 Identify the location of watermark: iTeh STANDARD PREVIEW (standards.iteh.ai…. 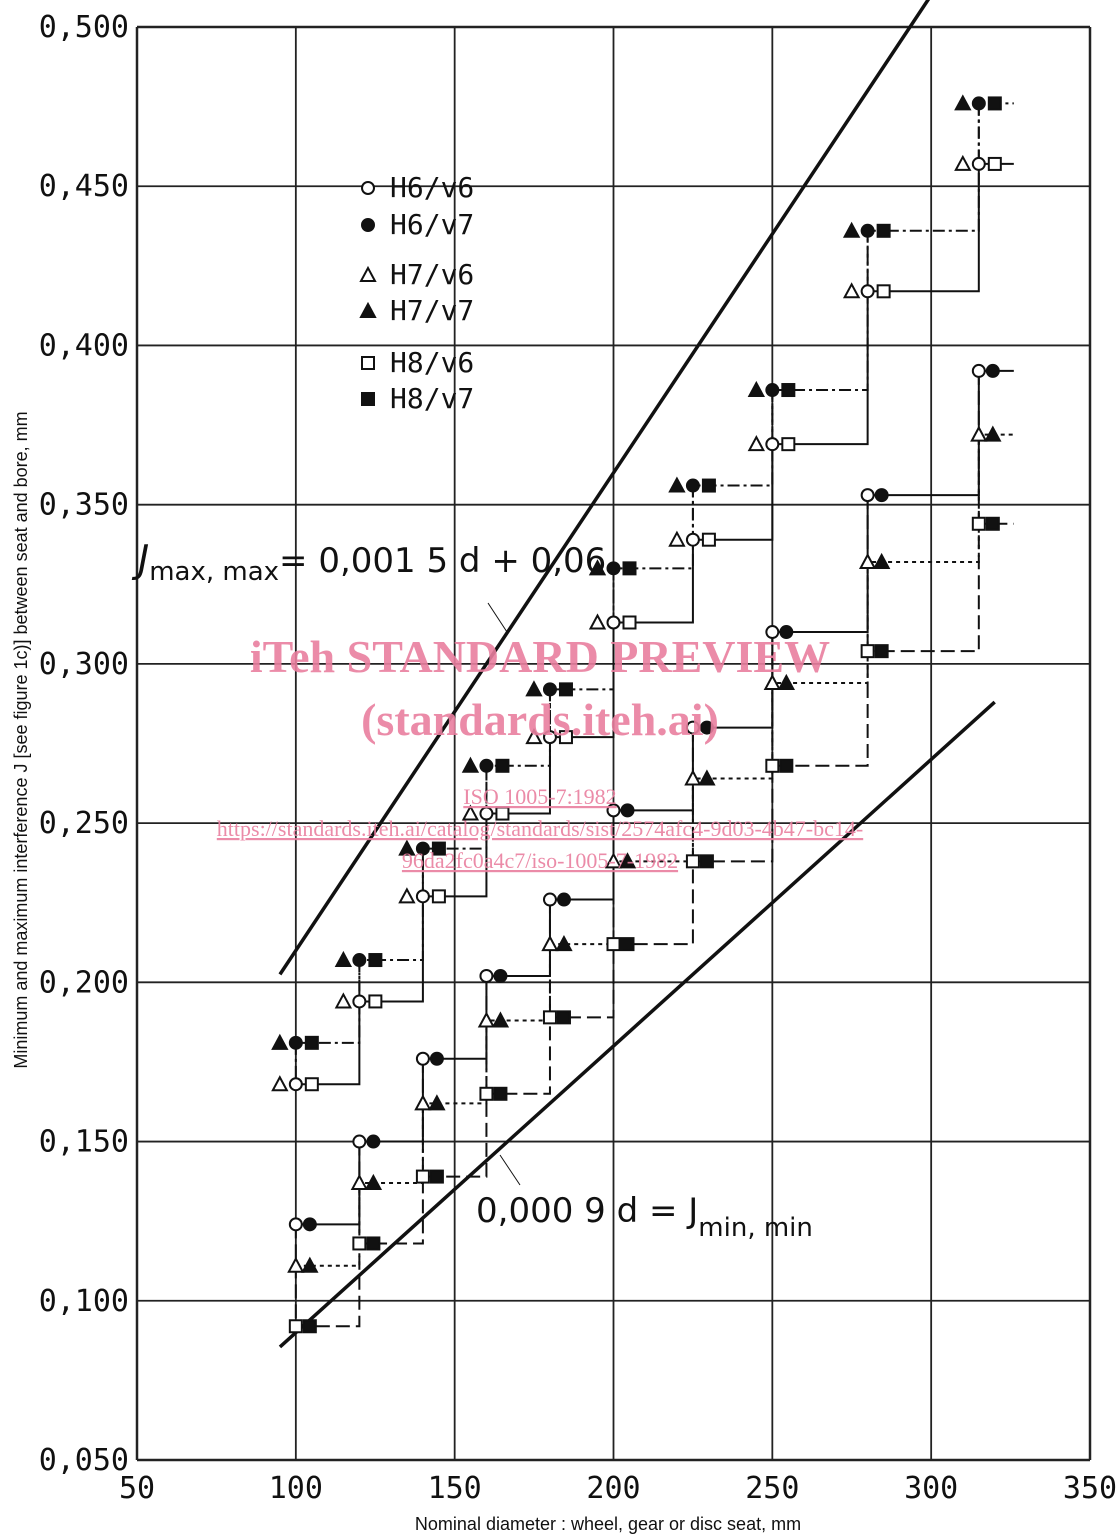
(540, 752).